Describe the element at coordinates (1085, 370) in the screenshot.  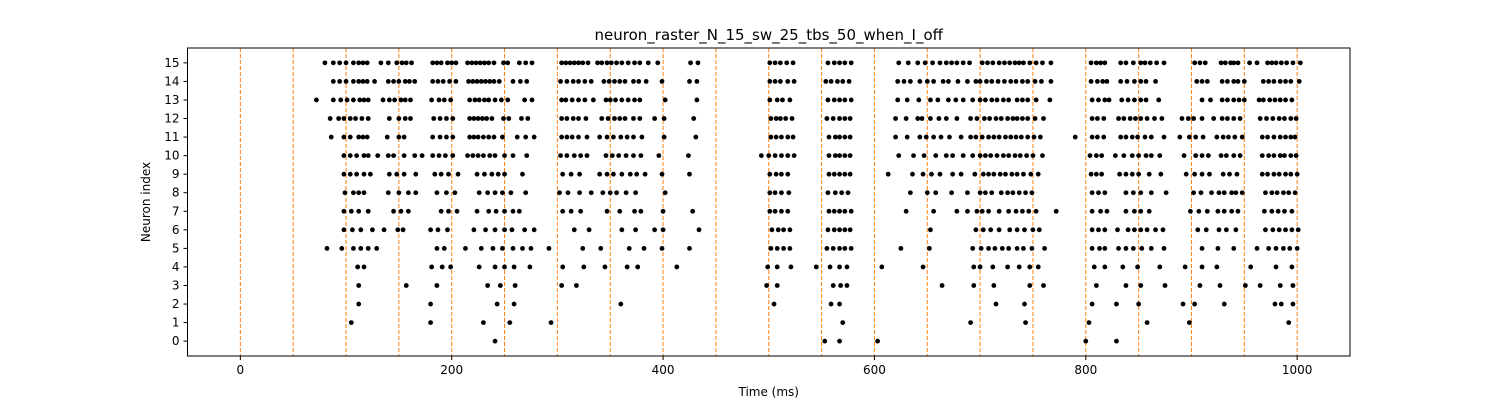
I see `x-tick-label: 800` at that location.